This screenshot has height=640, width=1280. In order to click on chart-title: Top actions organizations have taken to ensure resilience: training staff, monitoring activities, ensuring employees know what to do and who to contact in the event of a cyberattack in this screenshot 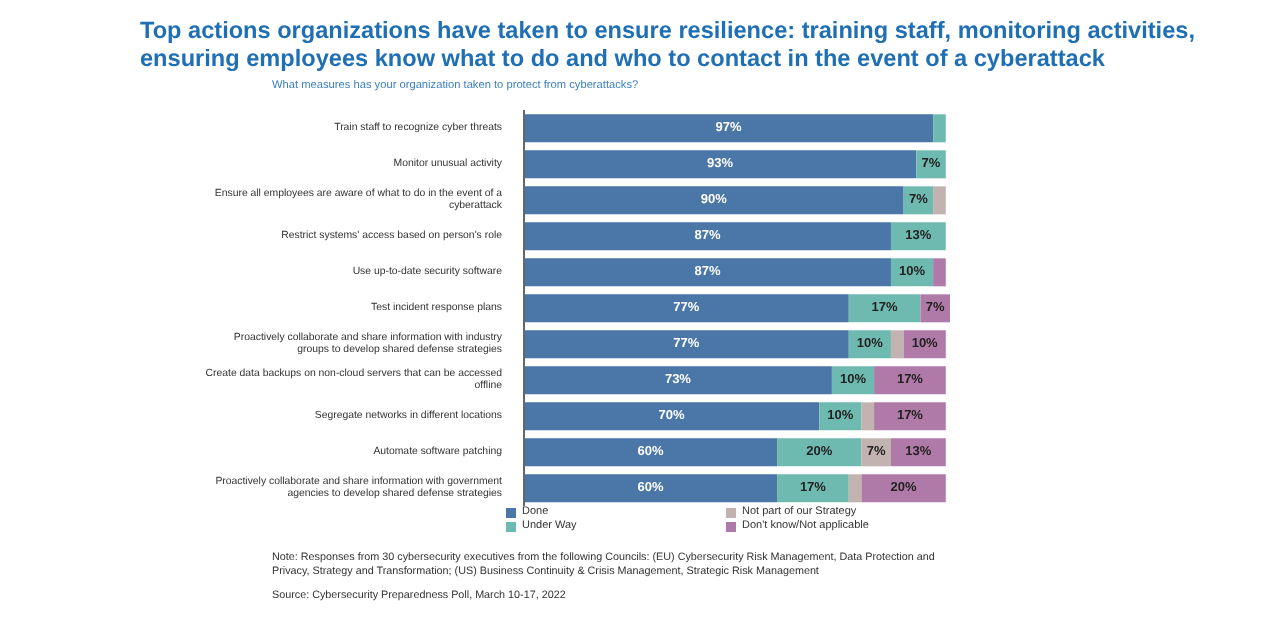, I will do `click(668, 44)`.